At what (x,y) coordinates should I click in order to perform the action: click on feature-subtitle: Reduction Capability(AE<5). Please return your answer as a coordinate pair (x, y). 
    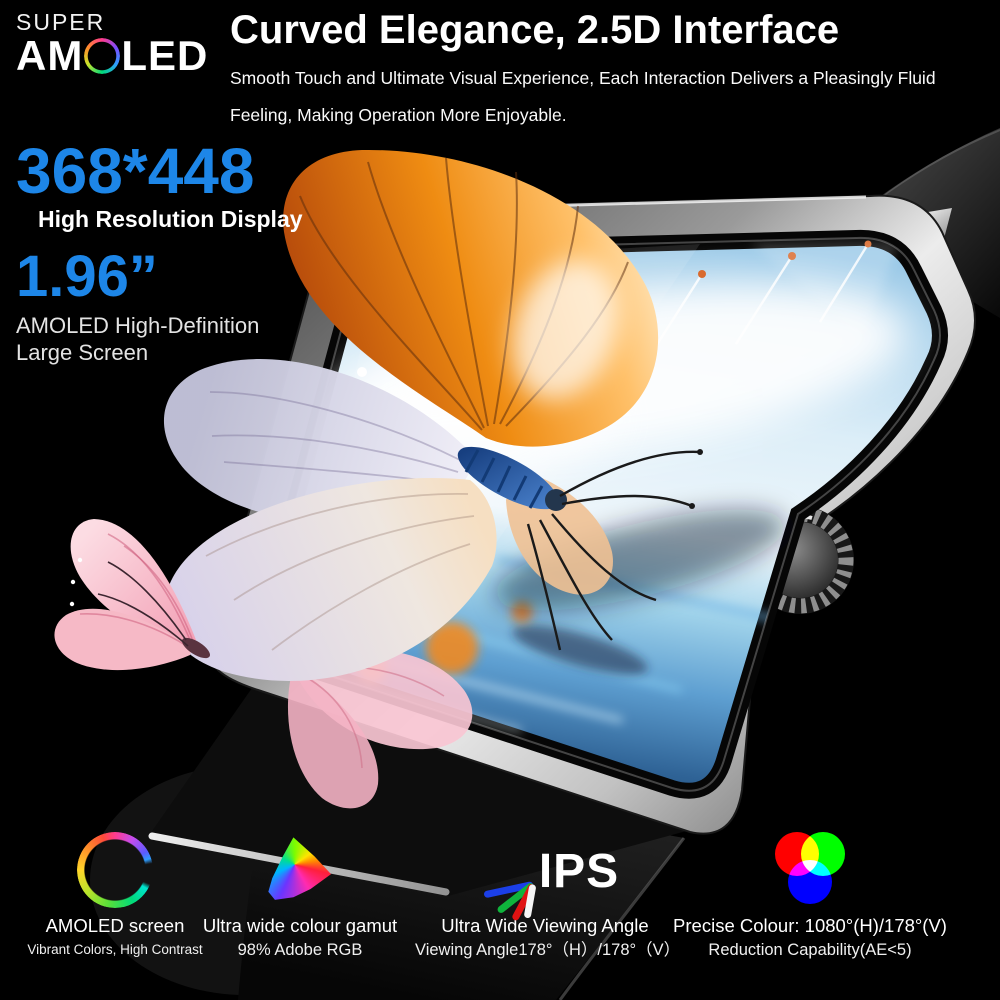
    Looking at the image, I should click on (810, 950).